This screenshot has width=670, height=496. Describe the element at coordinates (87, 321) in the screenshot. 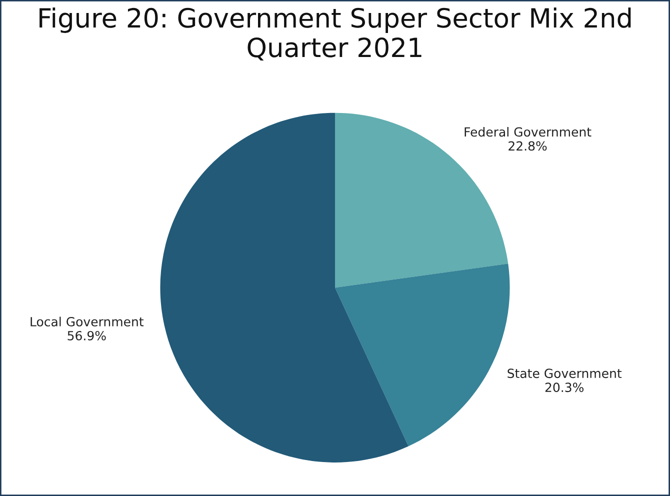

I see `slice-label: Local Government` at that location.